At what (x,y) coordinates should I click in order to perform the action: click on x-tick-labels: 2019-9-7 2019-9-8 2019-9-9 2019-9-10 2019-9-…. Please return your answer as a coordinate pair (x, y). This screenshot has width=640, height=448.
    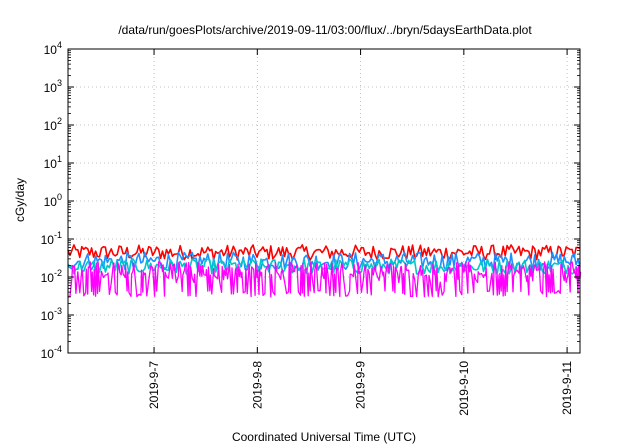
    Looking at the image, I should click on (360, 388).